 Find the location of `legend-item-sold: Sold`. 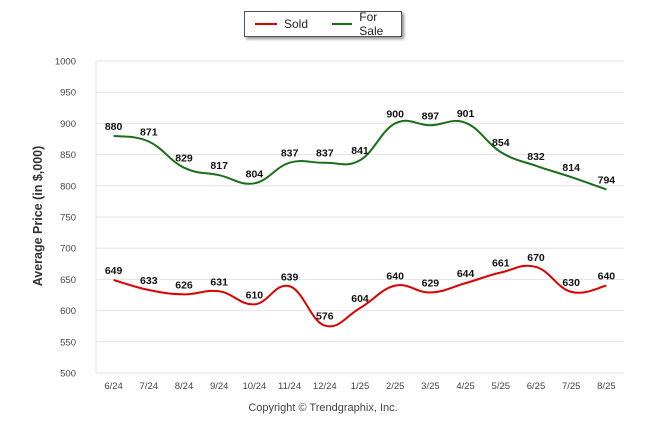

legend-item-sold: Sold is located at coordinates (281, 24).